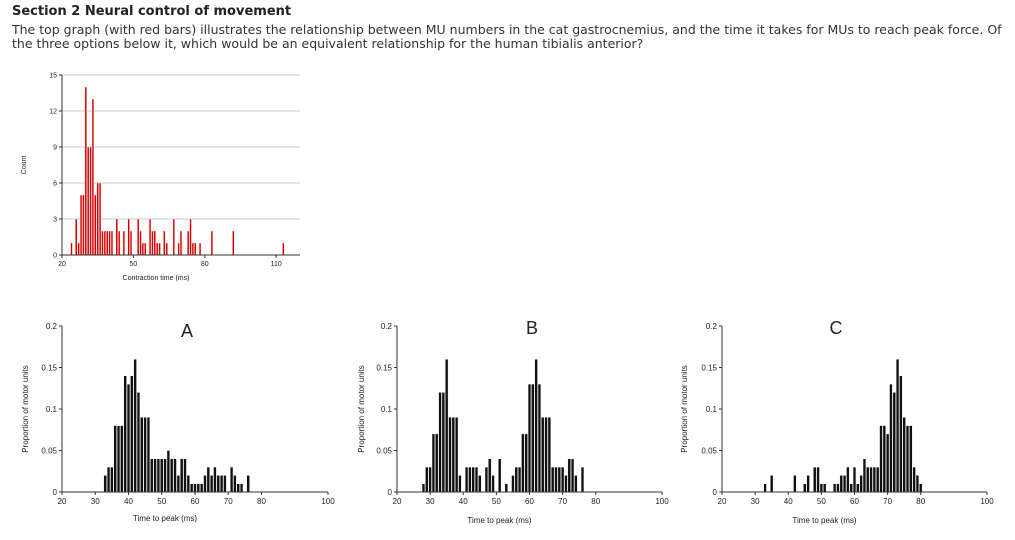 This screenshot has width=1015, height=540. I want to click on chart-b-y-tick-label: 0.1, so click(387, 409).